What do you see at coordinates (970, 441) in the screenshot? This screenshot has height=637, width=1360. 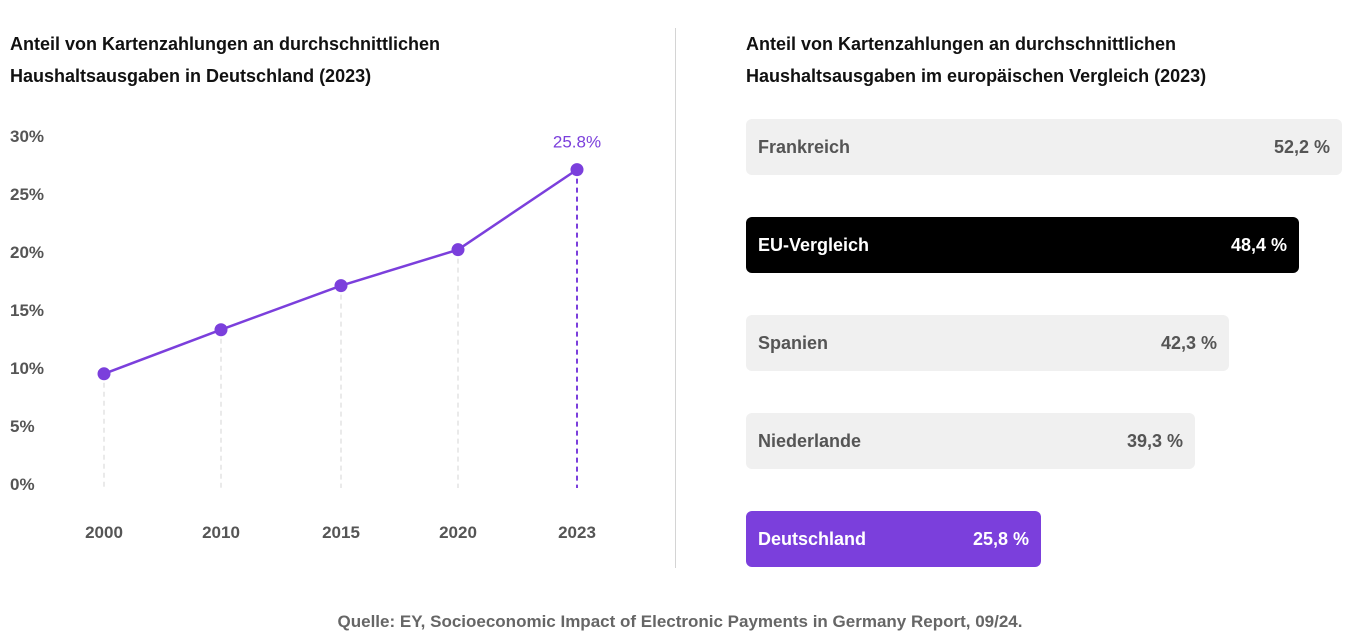 I see `bar-niederlande: Niederlande 39,3 %` at bounding box center [970, 441].